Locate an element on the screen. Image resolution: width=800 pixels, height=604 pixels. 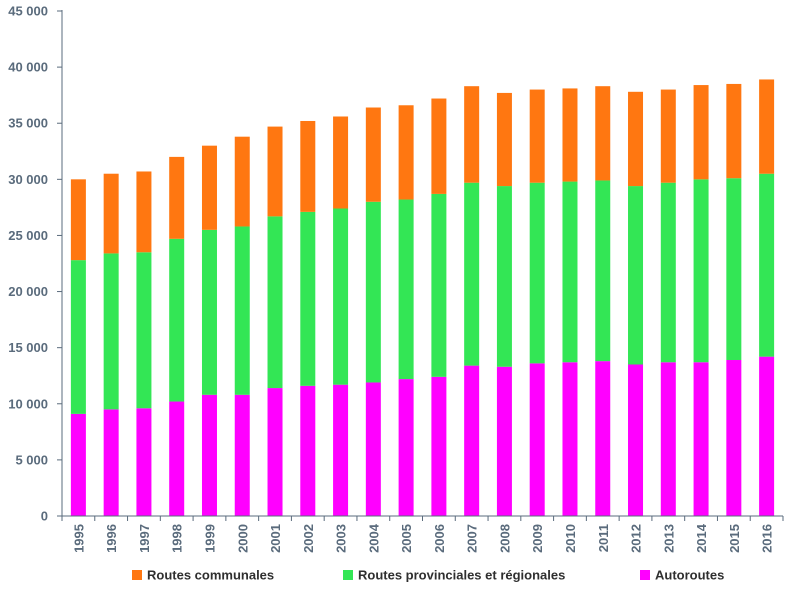
bar-autoroutes-2005 is located at coordinates (406, 447).